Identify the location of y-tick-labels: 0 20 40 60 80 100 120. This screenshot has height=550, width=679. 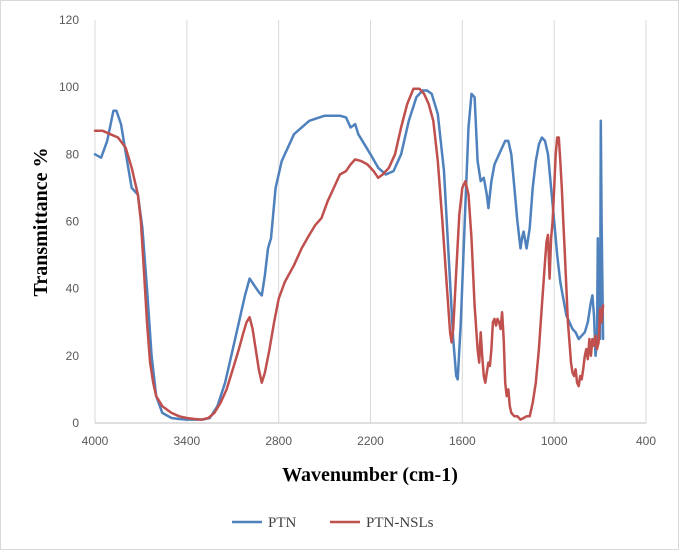
(69, 221).